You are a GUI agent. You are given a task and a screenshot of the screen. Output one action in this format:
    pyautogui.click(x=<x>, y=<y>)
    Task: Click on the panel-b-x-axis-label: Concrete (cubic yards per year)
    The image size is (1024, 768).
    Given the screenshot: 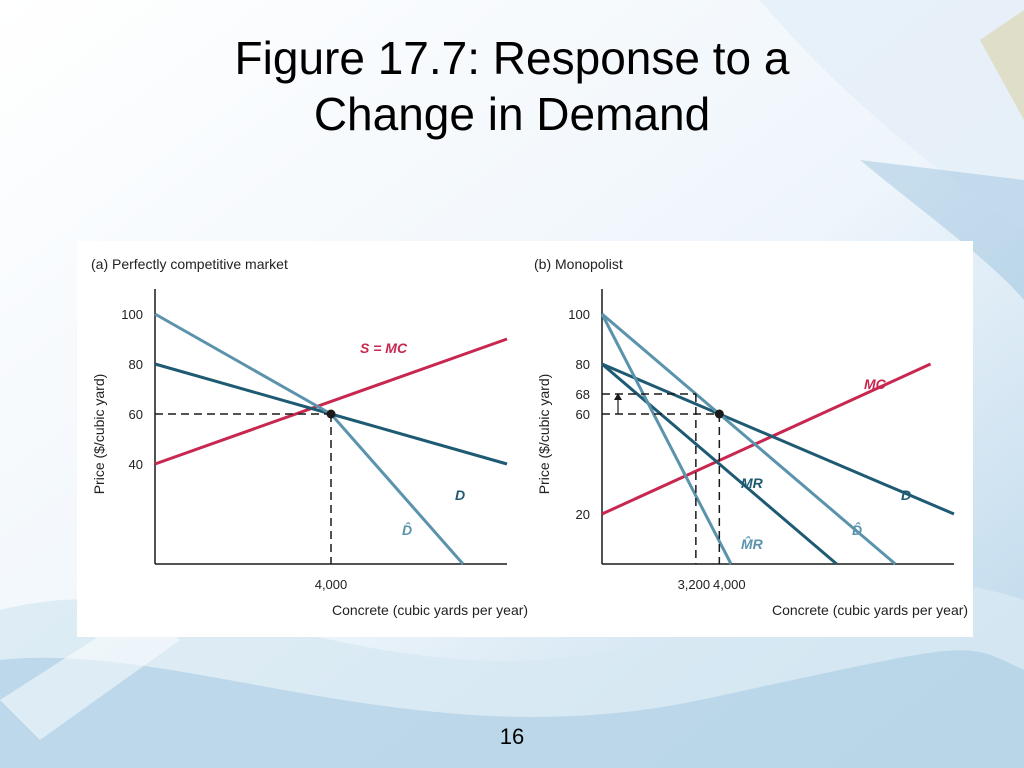 What is the action you would take?
    pyautogui.click(x=870, y=610)
    